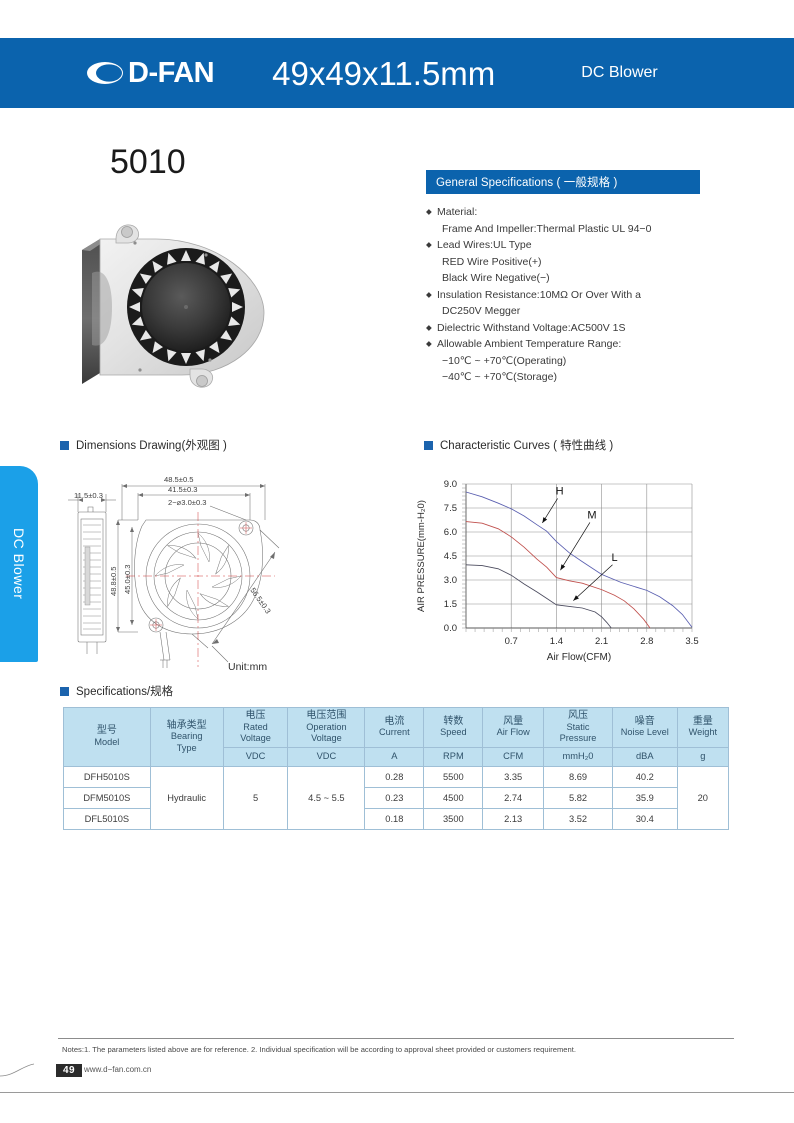 The height and width of the screenshot is (1123, 794). Describe the element at coordinates (578, 727) in the screenshot. I see `col-static-pressure: 风压 Static Pressure` at that location.